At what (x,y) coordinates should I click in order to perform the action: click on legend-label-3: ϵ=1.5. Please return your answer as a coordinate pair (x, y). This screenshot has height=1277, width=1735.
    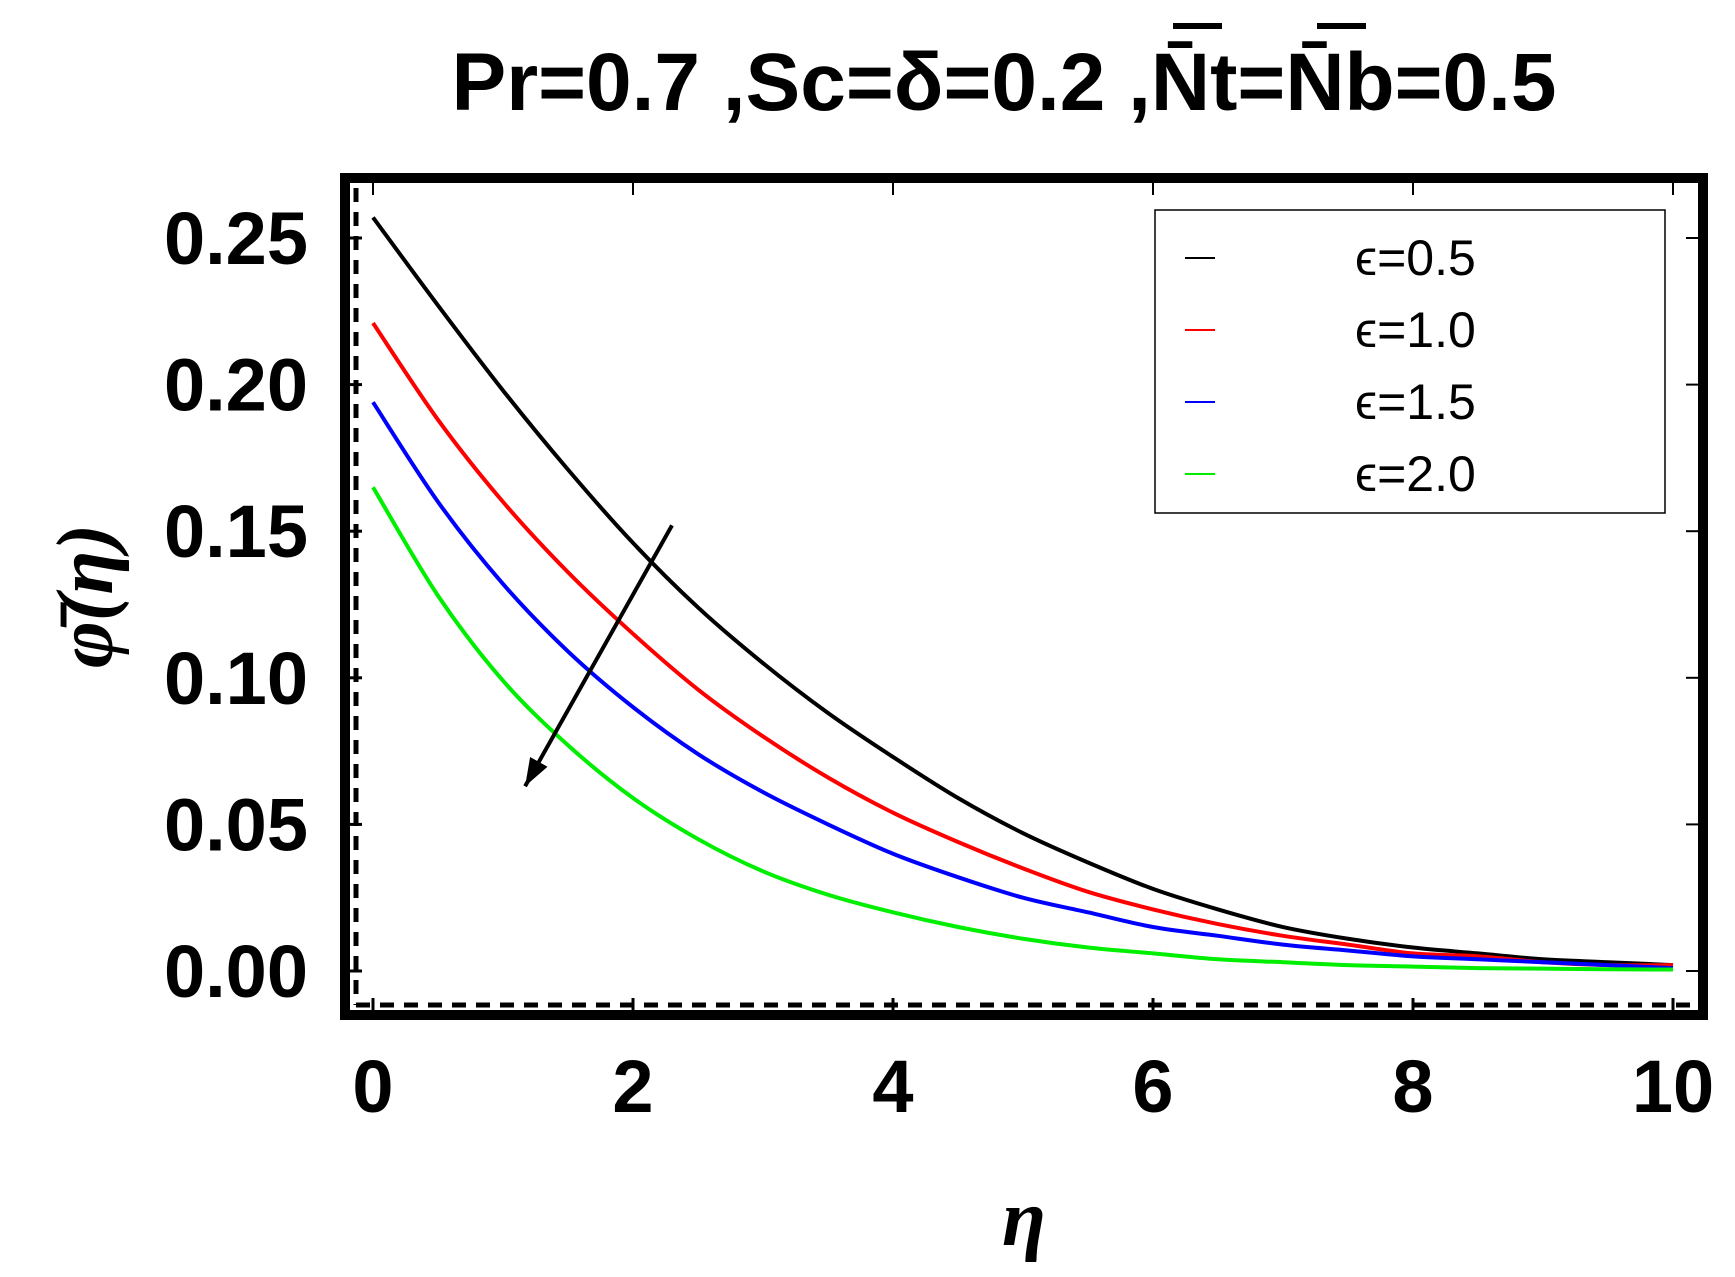
    Looking at the image, I should click on (1415, 402).